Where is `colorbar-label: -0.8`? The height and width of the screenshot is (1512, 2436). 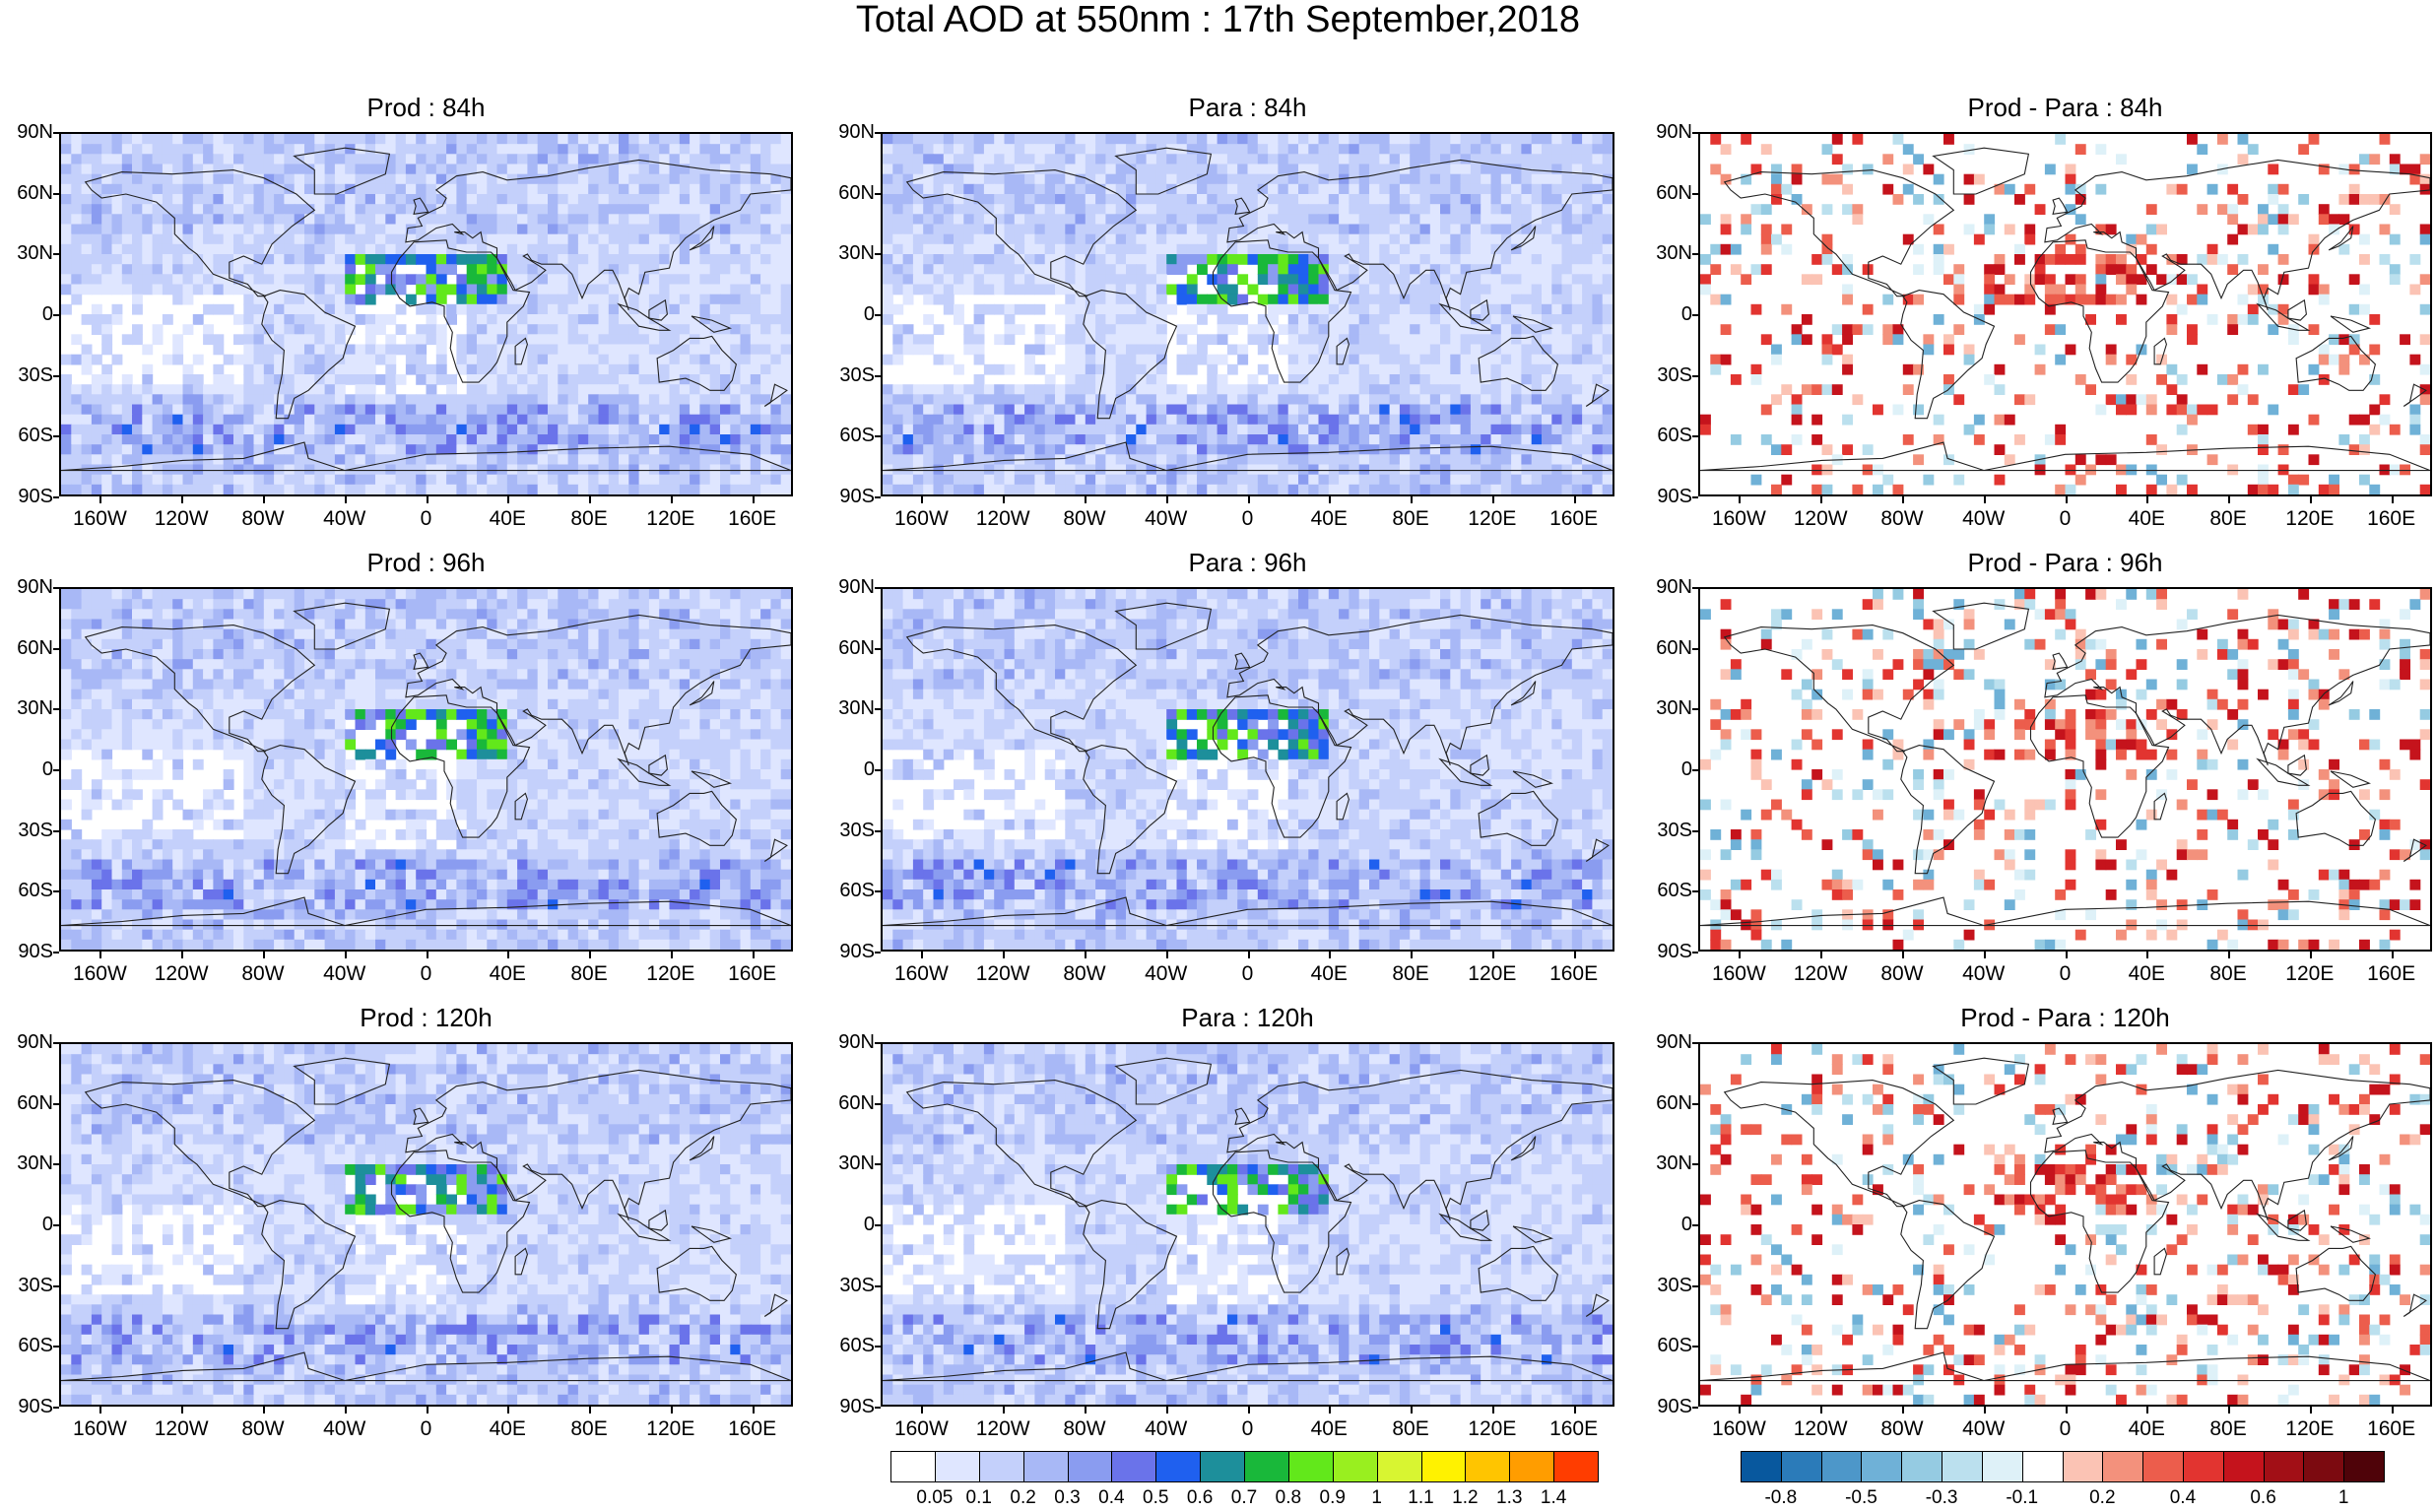 colorbar-label: -0.8 is located at coordinates (1781, 1498).